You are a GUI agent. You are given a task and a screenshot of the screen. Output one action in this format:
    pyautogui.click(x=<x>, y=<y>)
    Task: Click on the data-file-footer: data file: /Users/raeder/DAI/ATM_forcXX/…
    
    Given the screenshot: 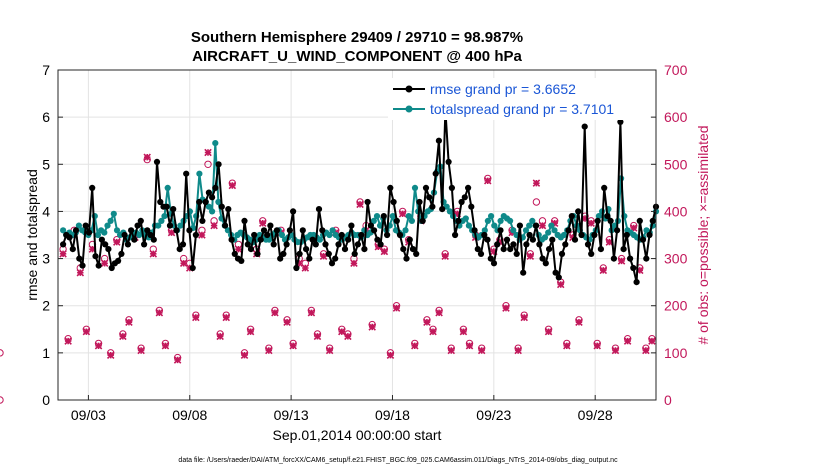 What is the action you would take?
    pyautogui.click(x=398, y=460)
    